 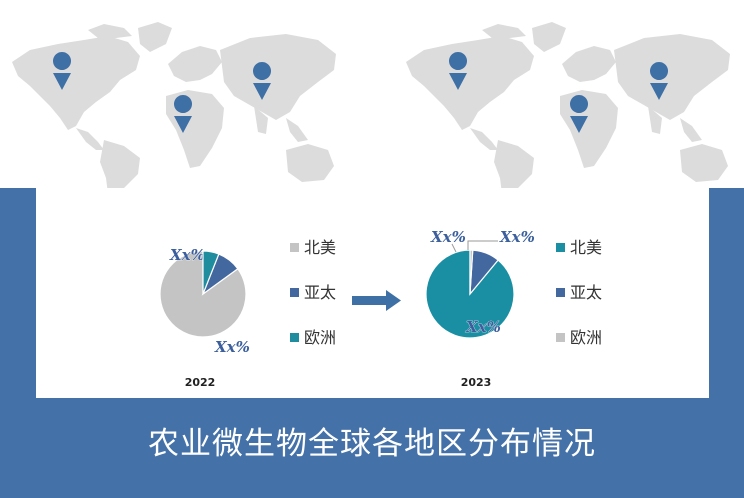 What do you see at coordinates (200, 382) in the screenshot?
I see `year-label: 2022` at bounding box center [200, 382].